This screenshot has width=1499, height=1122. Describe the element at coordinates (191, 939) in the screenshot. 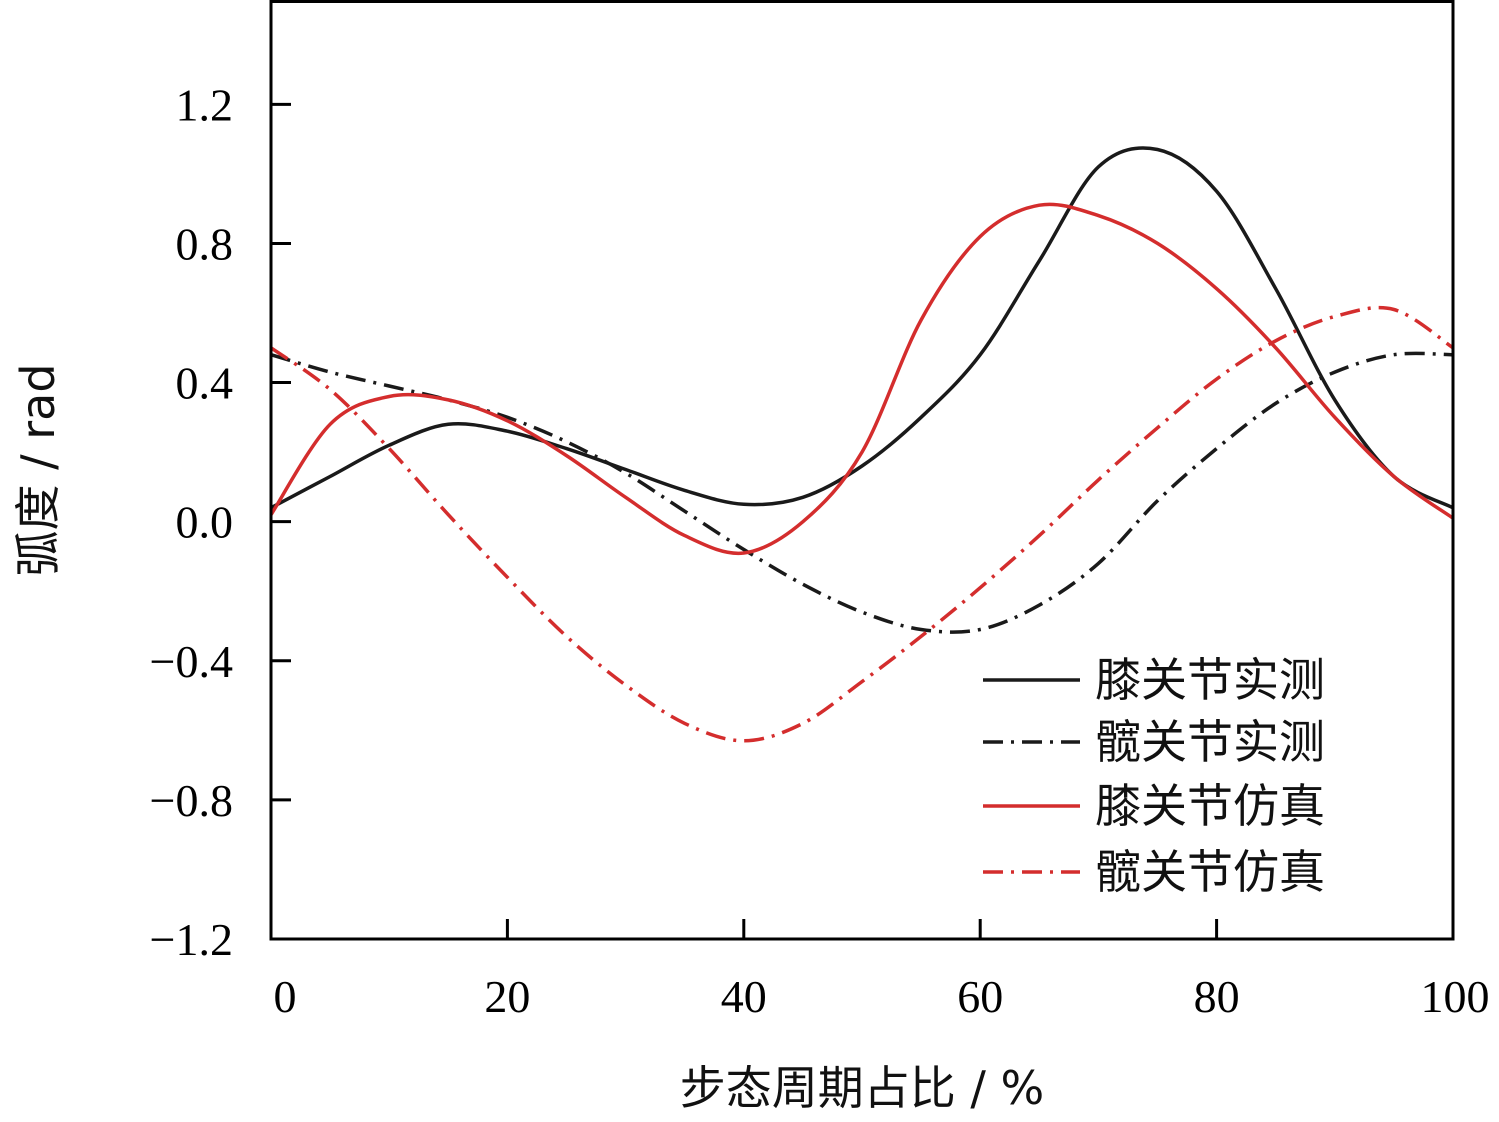

I see `y-tick-label: −1.2` at that location.